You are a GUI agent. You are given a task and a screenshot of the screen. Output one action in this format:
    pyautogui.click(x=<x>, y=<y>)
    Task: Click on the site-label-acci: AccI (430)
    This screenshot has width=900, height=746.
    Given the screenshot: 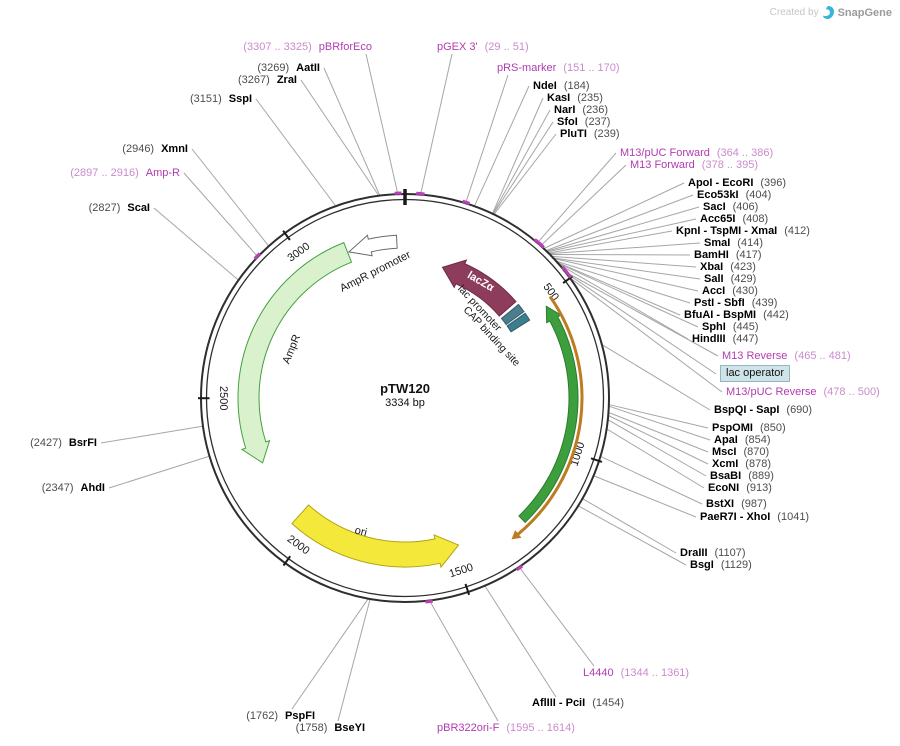 What is the action you would take?
    pyautogui.click(x=730, y=291)
    